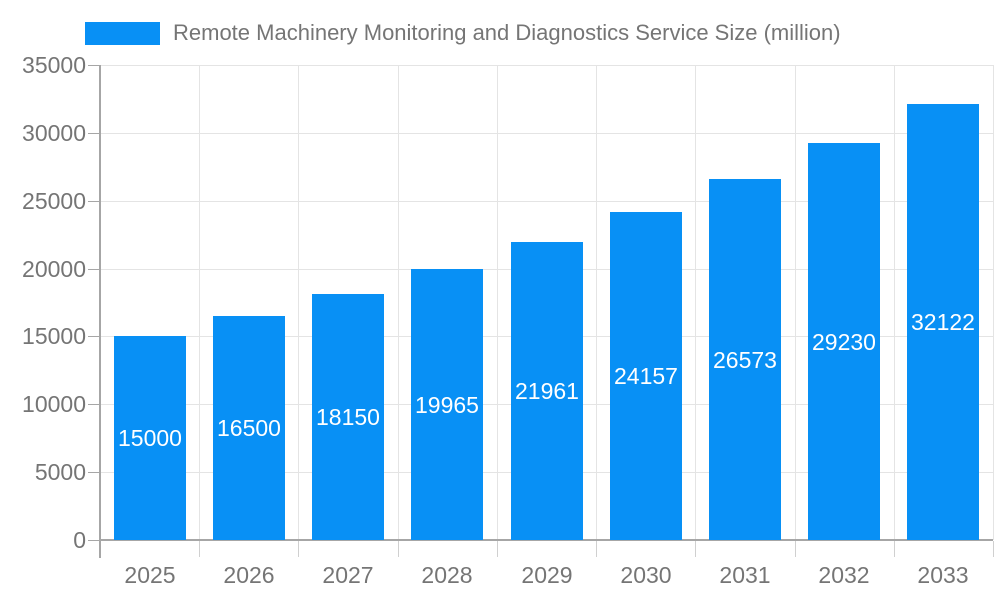 The image size is (1000, 600). I want to click on legend-swatch, so click(122, 33).